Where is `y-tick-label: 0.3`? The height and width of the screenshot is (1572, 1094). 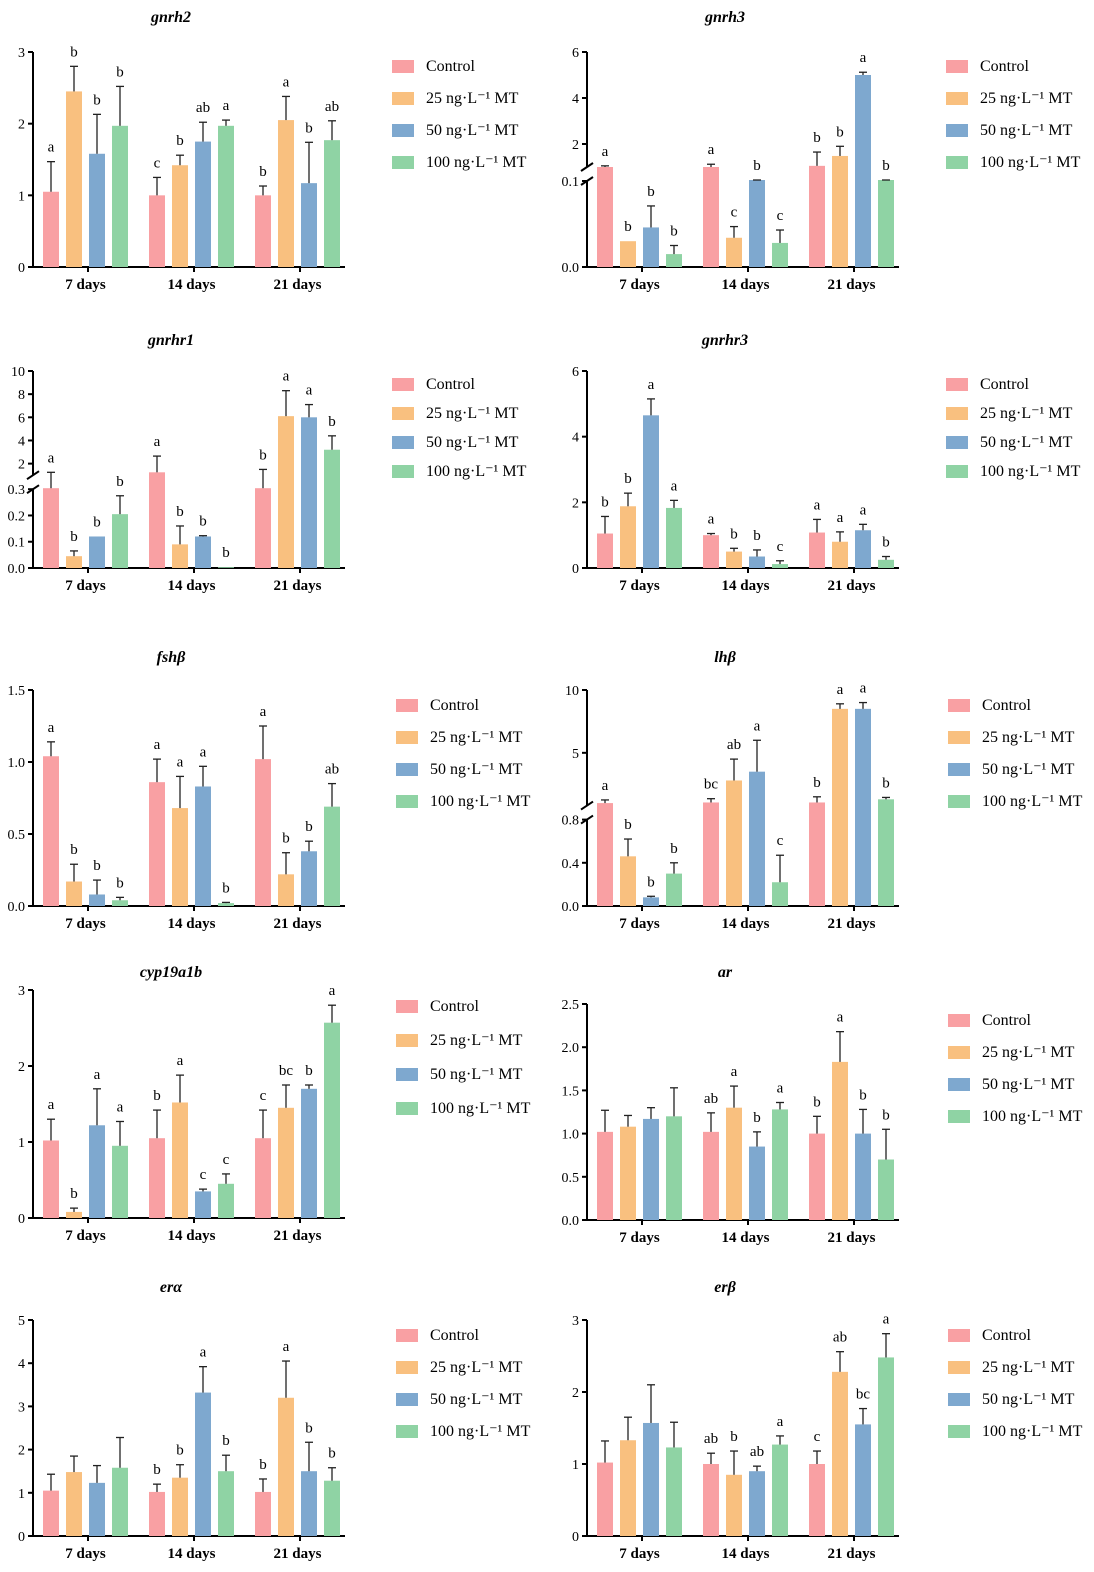
y-tick-label: 0.3 is located at coordinates (17, 490).